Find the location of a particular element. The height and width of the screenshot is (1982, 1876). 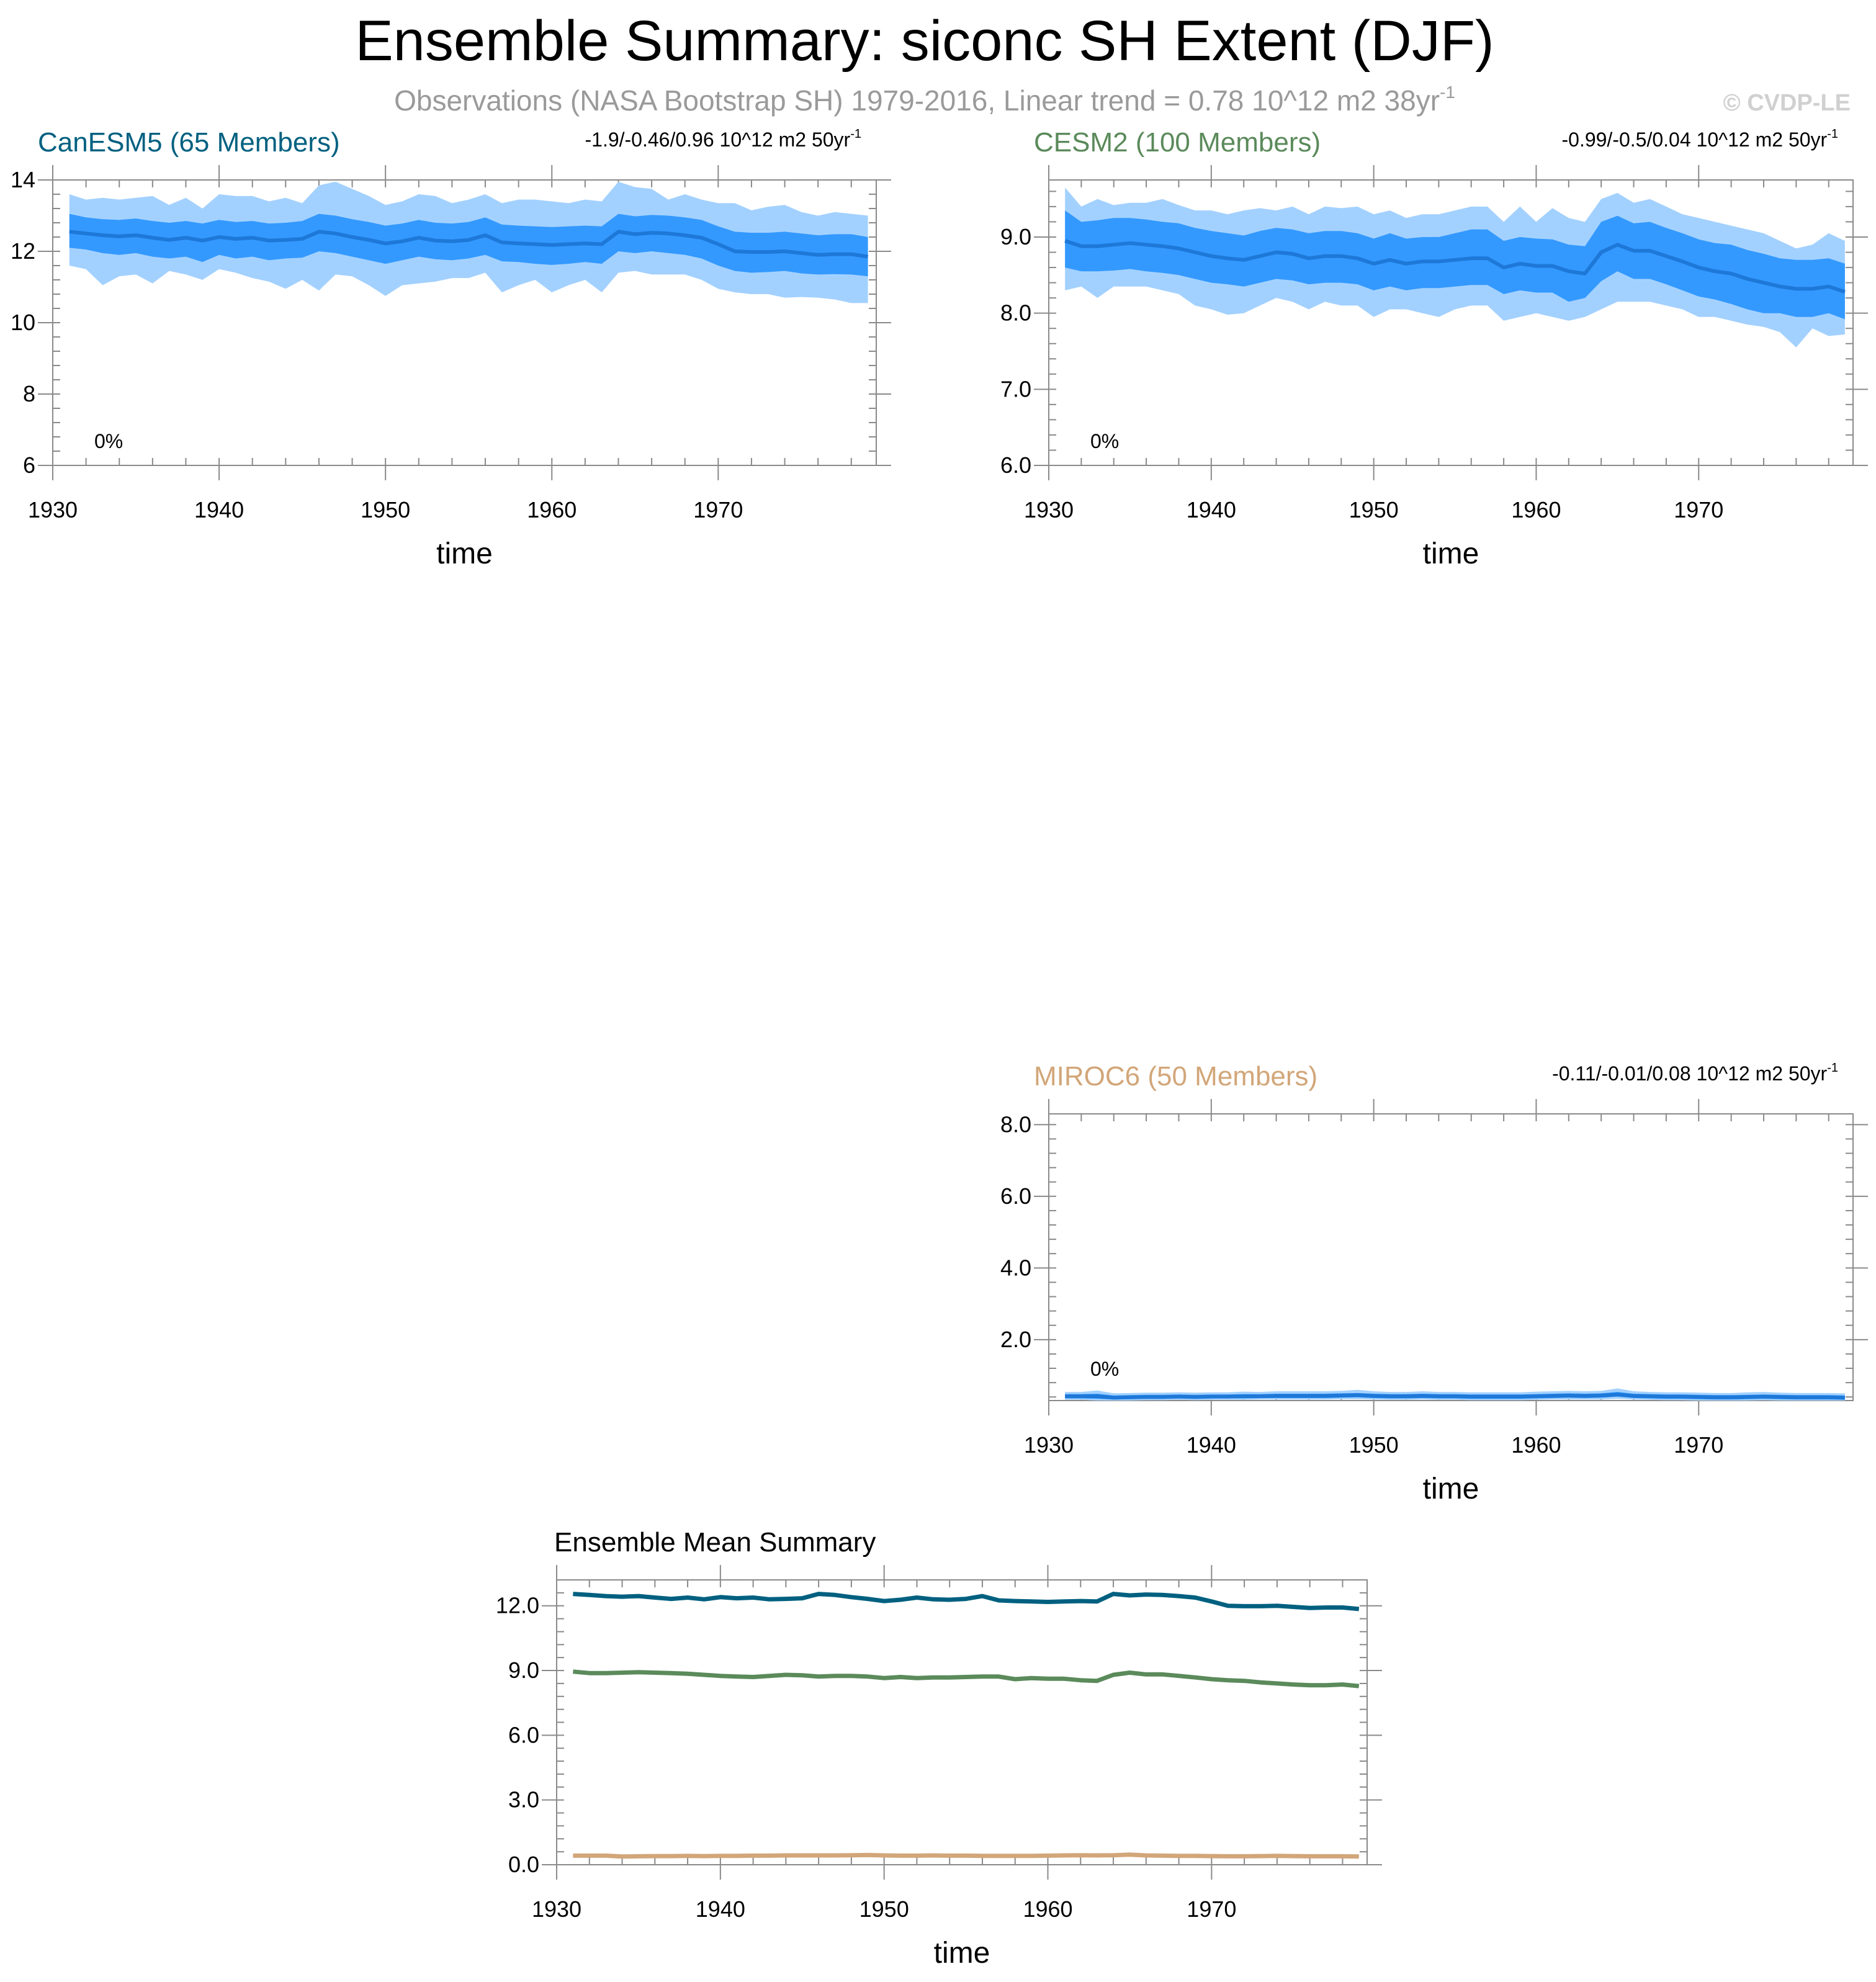

figure-subtitle-exponent: -1 is located at coordinates (1447, 92).